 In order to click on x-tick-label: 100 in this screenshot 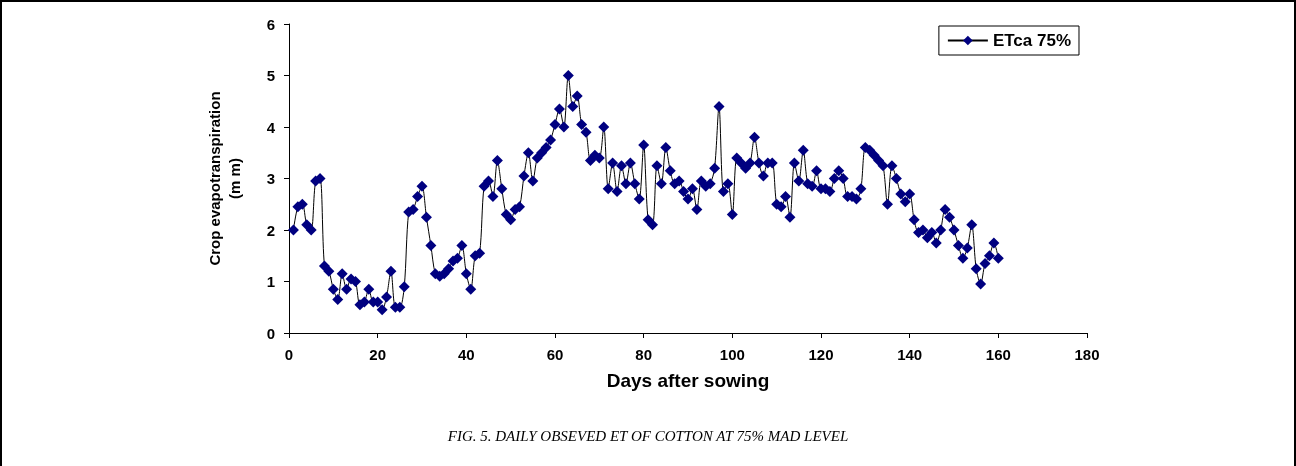, I will do `click(732, 354)`.